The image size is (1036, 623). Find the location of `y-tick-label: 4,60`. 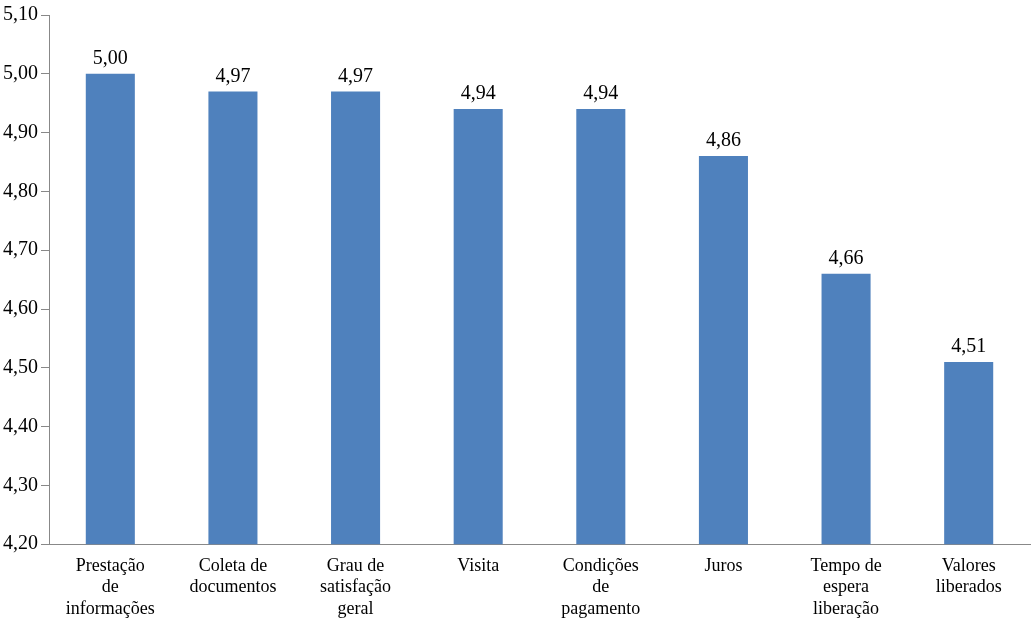

y-tick-label: 4,60 is located at coordinates (20, 307).